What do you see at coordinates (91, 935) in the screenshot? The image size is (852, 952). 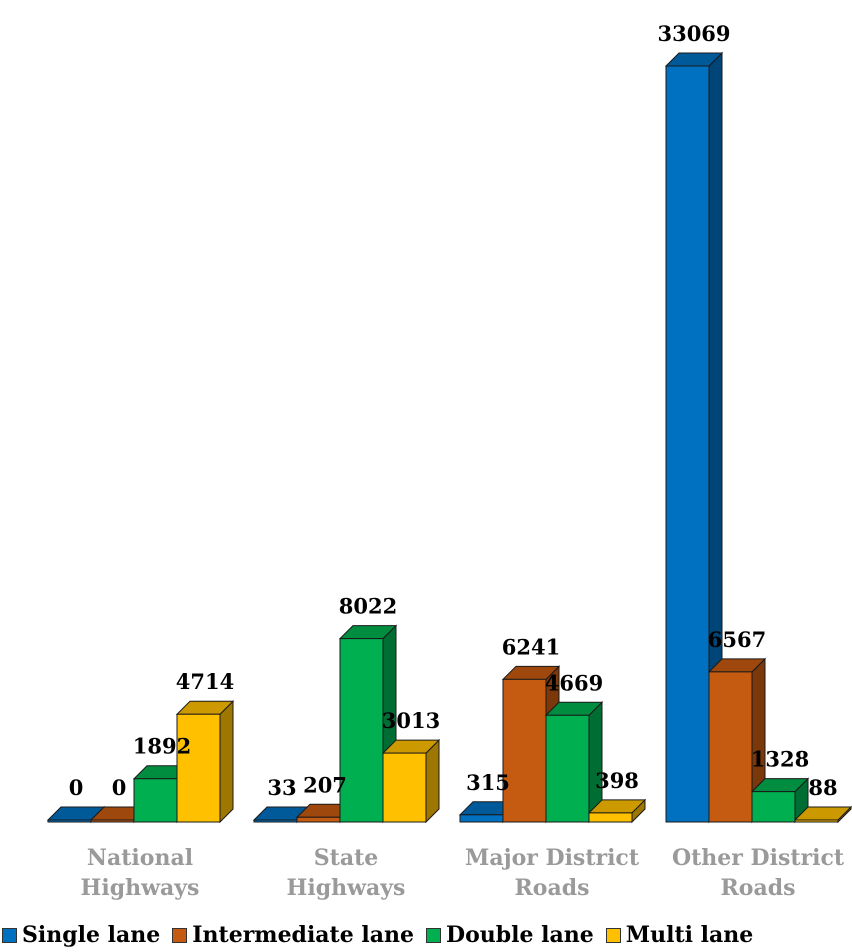 I see `legend-label-single-lane: Single lane` at bounding box center [91, 935].